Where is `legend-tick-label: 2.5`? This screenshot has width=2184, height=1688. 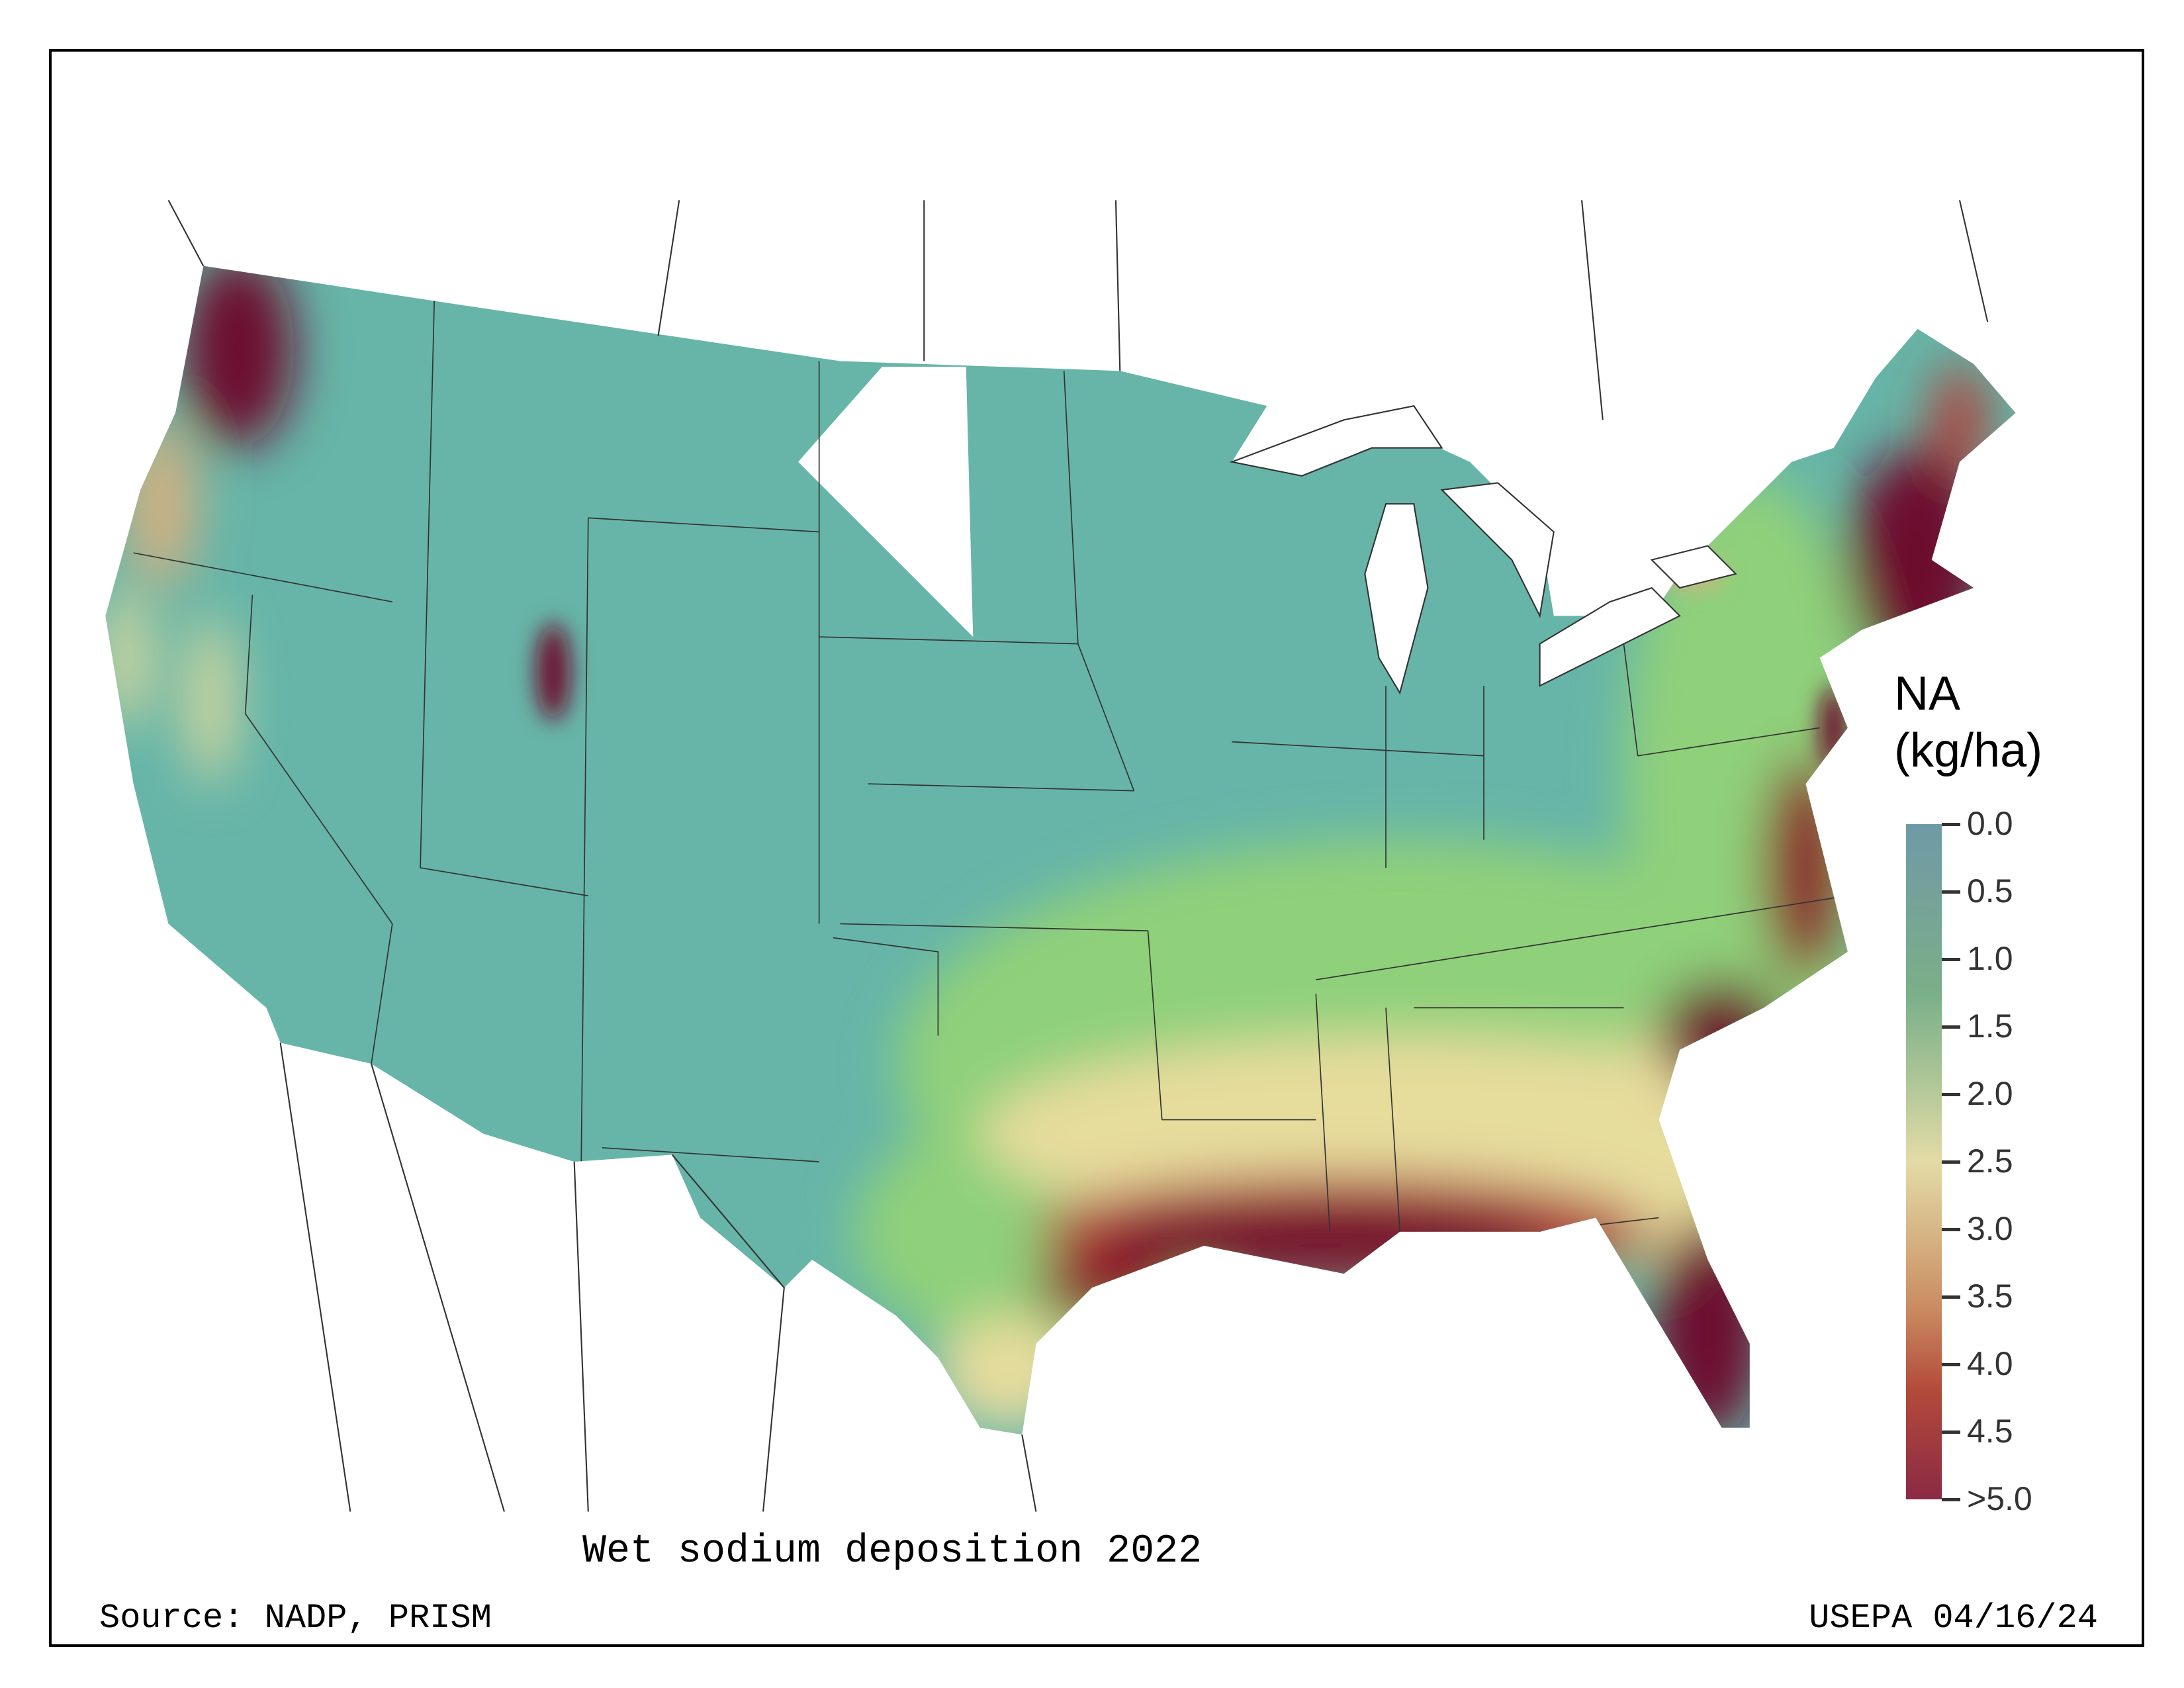
legend-tick-label: 2.5 is located at coordinates (1990, 1161).